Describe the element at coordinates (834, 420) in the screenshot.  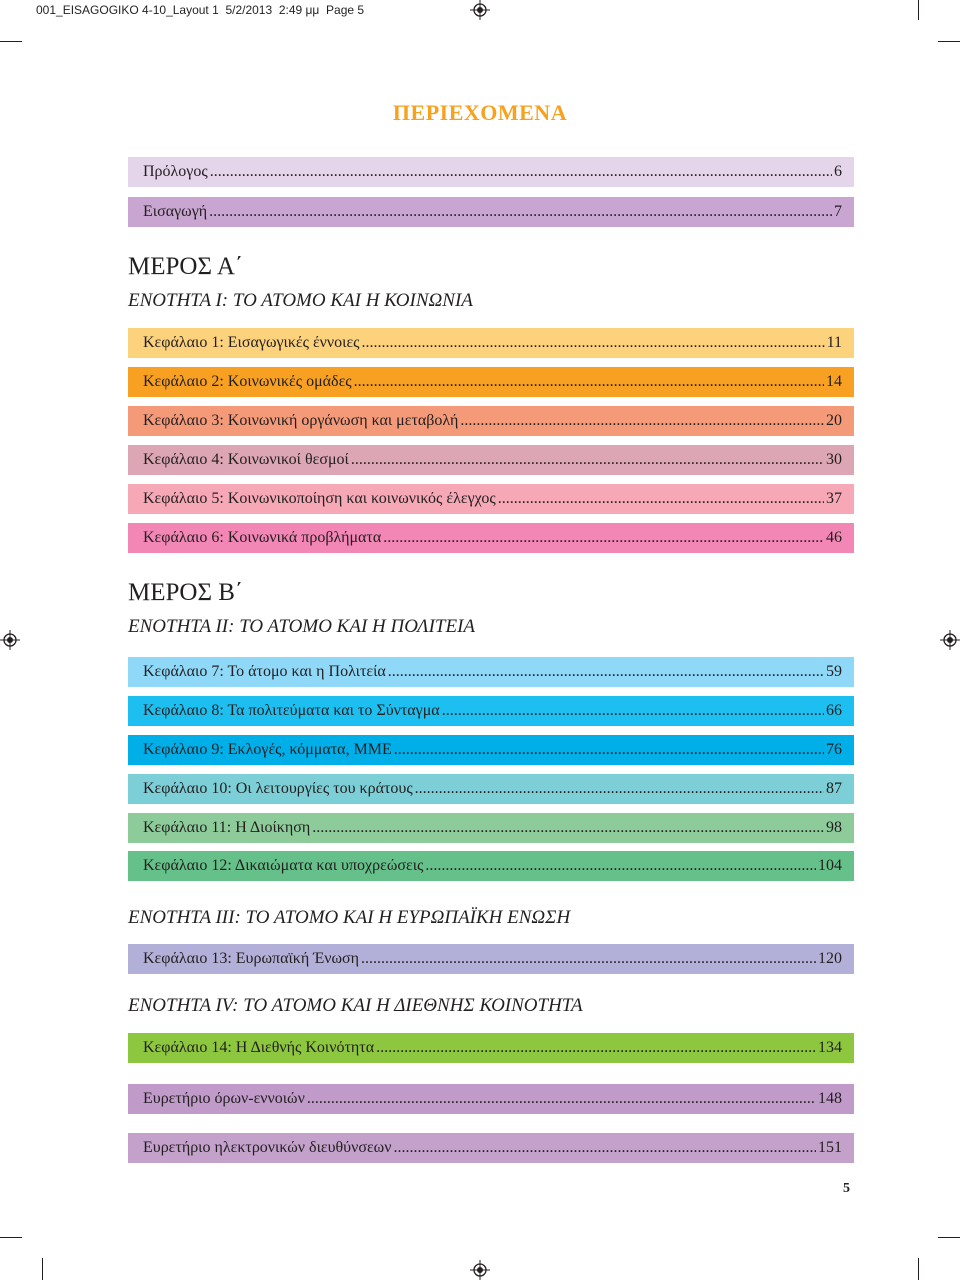
I see `toc-entry-page: 20` at that location.